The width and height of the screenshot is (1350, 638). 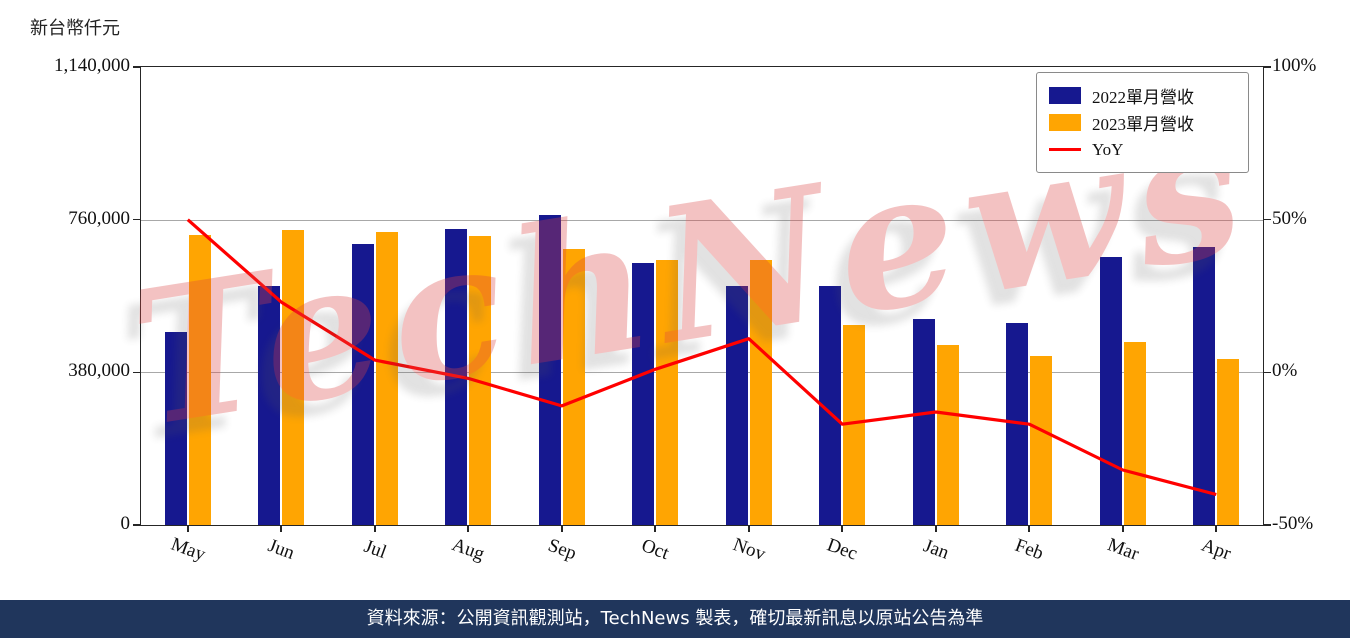 What do you see at coordinates (549, 369) in the screenshot?
I see `bar-2022單月營收-Sep` at bounding box center [549, 369].